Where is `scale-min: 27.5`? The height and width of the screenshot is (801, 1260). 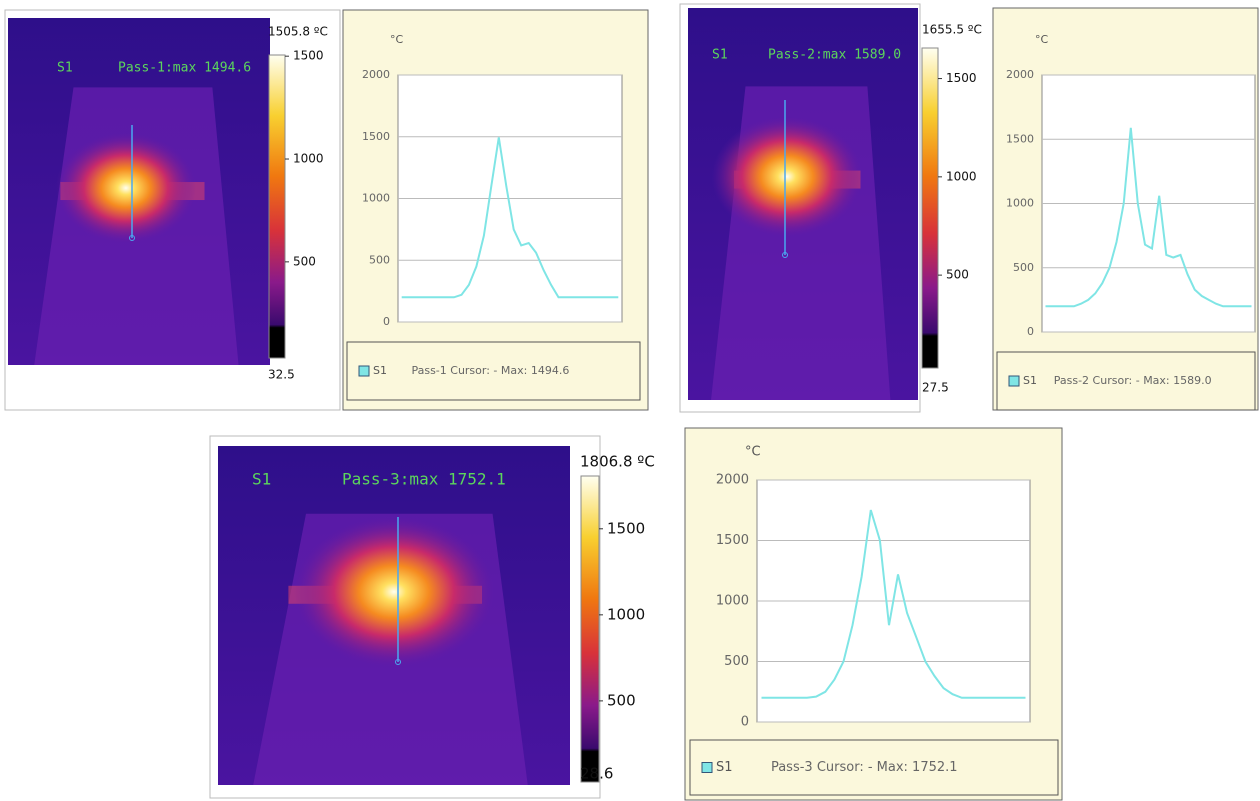 scale-min: 27.5 is located at coordinates (935, 388).